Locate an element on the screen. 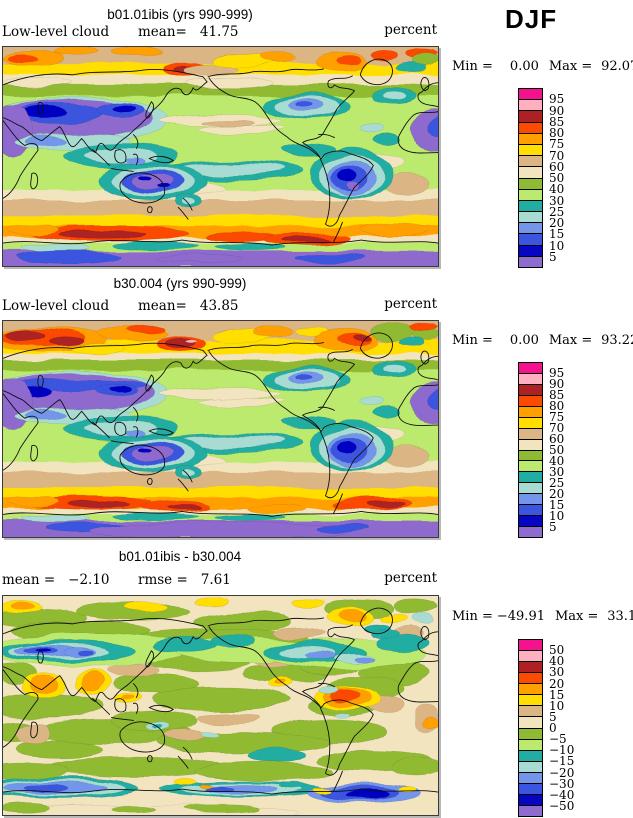 Image resolution: width=633 pixels, height=818 pixels. mean-label: mean = is located at coordinates (29, 580).